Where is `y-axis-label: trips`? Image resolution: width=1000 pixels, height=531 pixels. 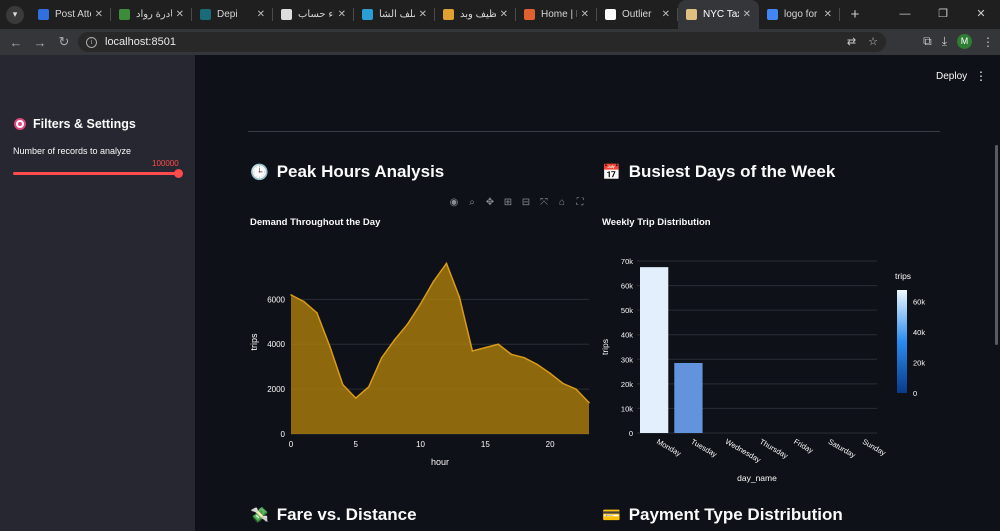
y-axis-label: trips is located at coordinates (254, 342).